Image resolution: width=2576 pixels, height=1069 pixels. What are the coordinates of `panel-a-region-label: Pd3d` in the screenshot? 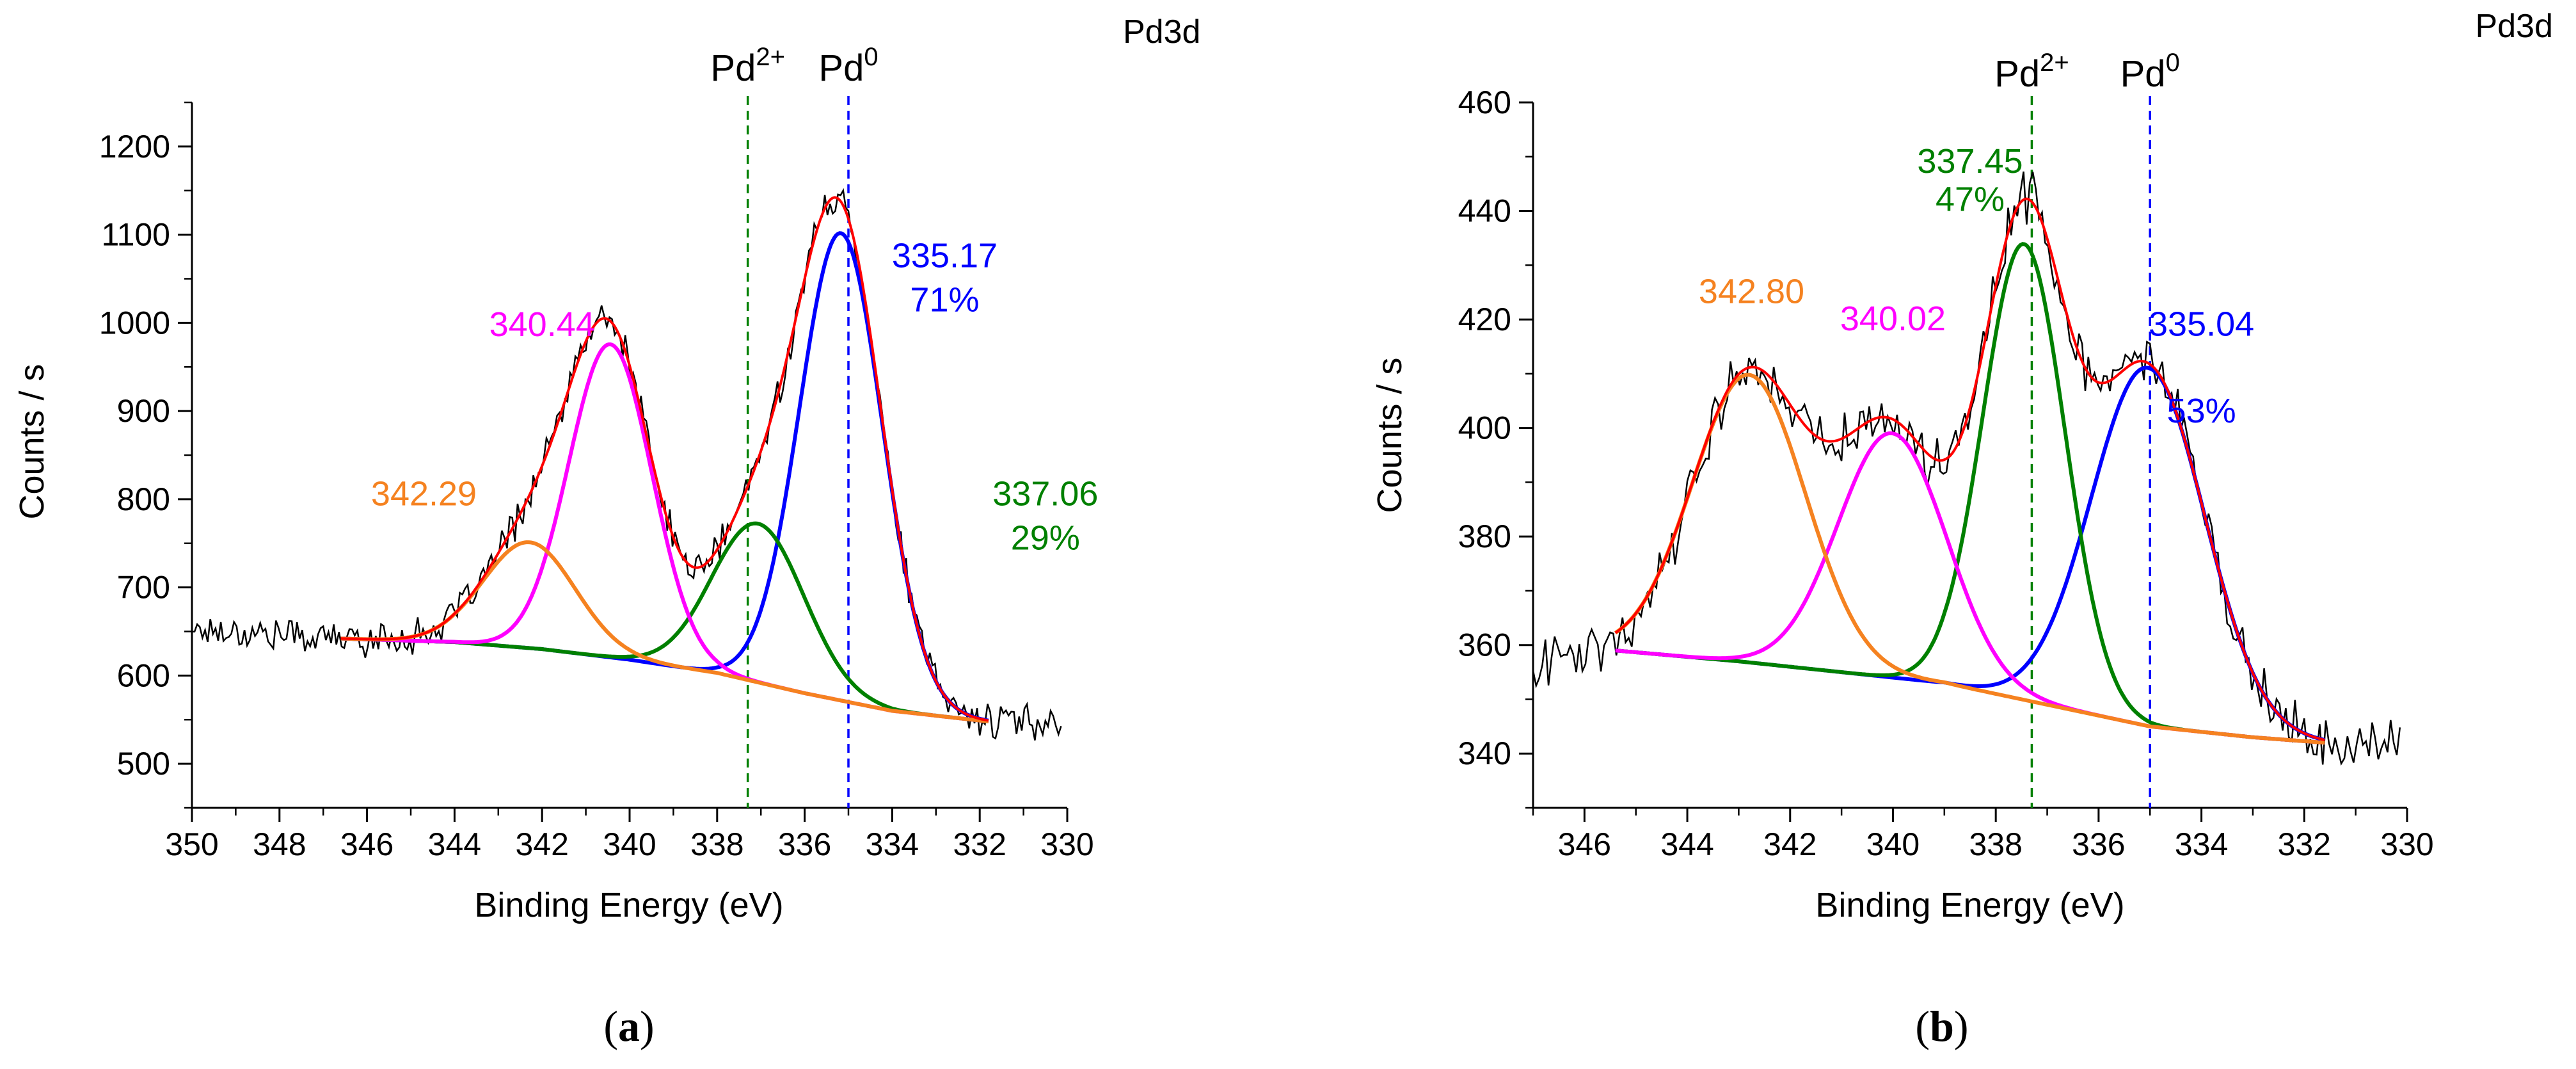 It's located at (1161, 32).